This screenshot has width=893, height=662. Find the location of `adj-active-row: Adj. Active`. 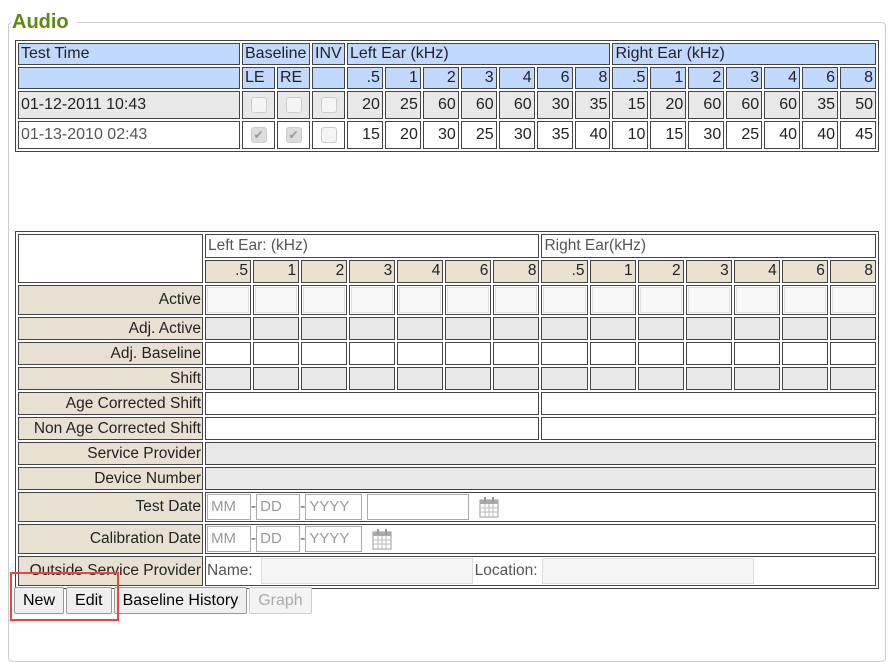

adj-active-row: Adj. Active is located at coordinates (447, 328).